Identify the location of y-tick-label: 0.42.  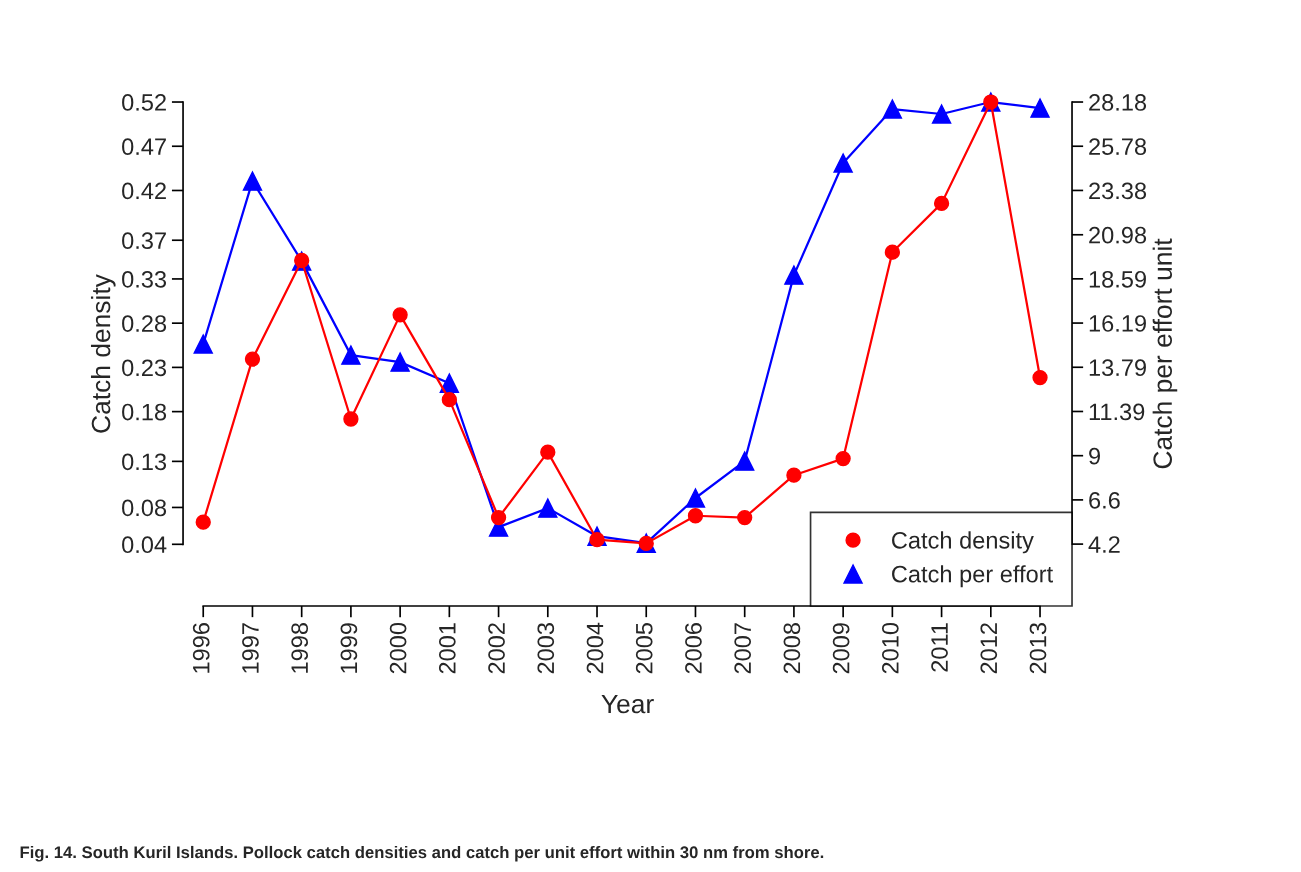
(144, 191).